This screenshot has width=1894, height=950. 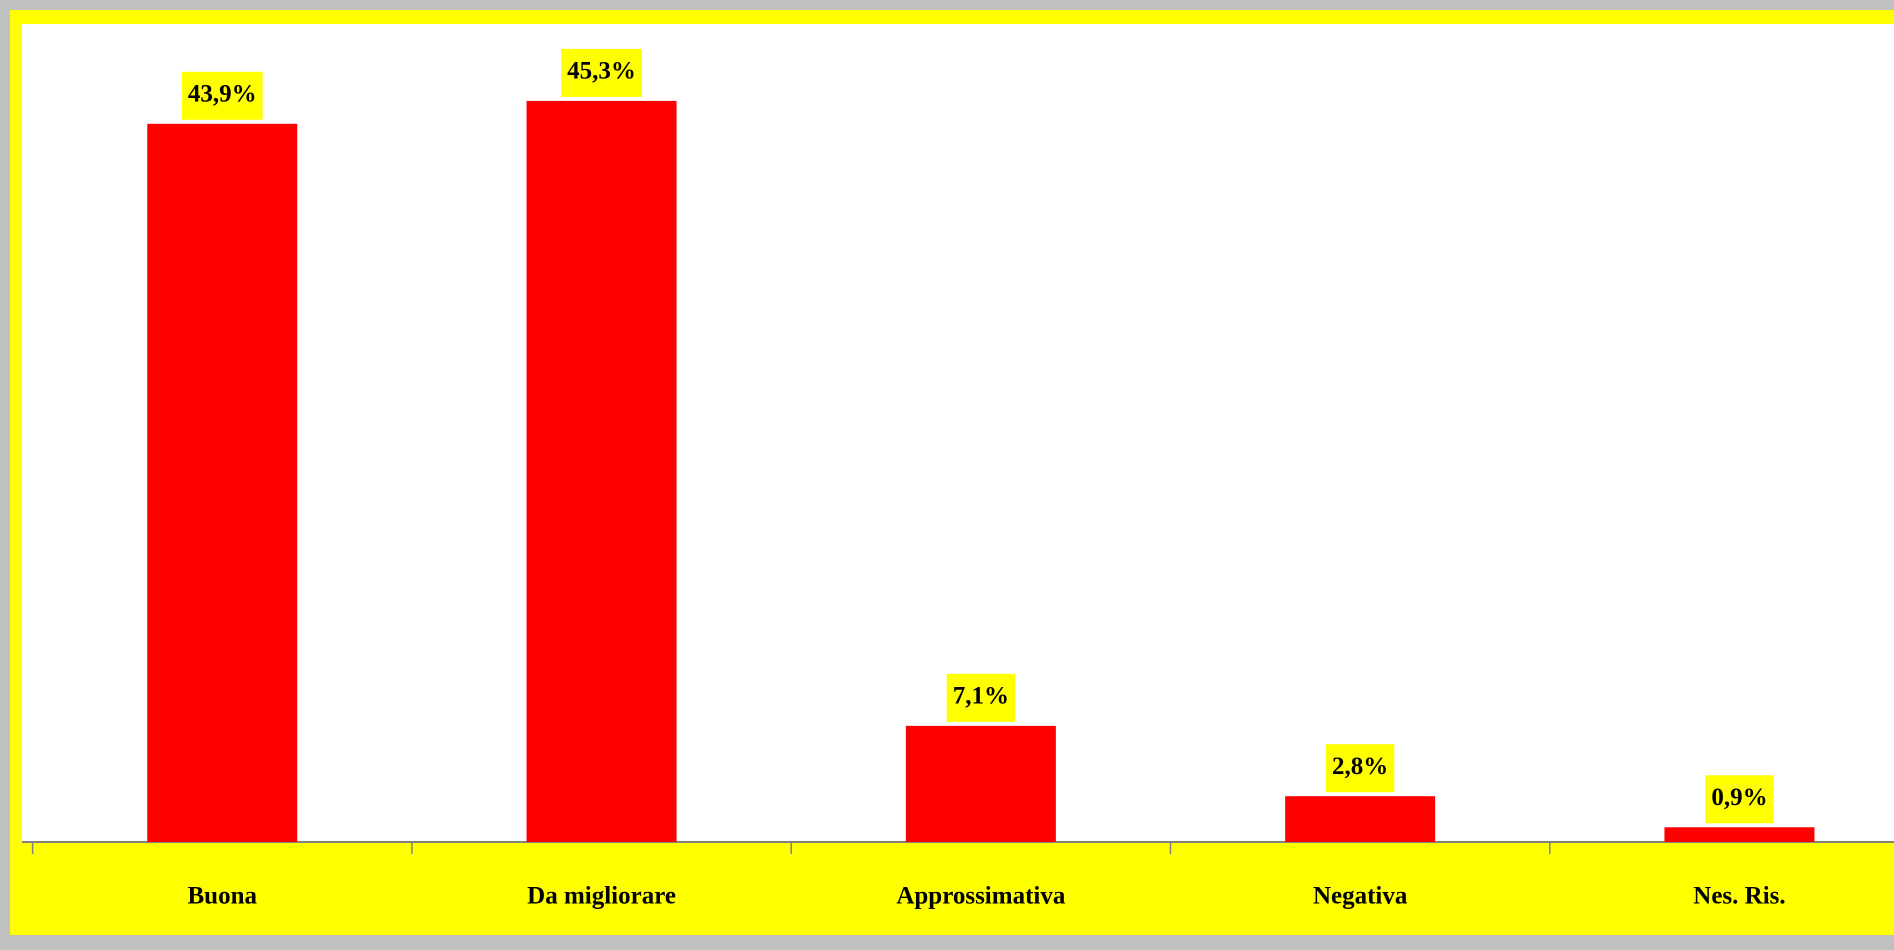 What do you see at coordinates (981, 896) in the screenshot?
I see `x-tick-label: Approssimativa` at bounding box center [981, 896].